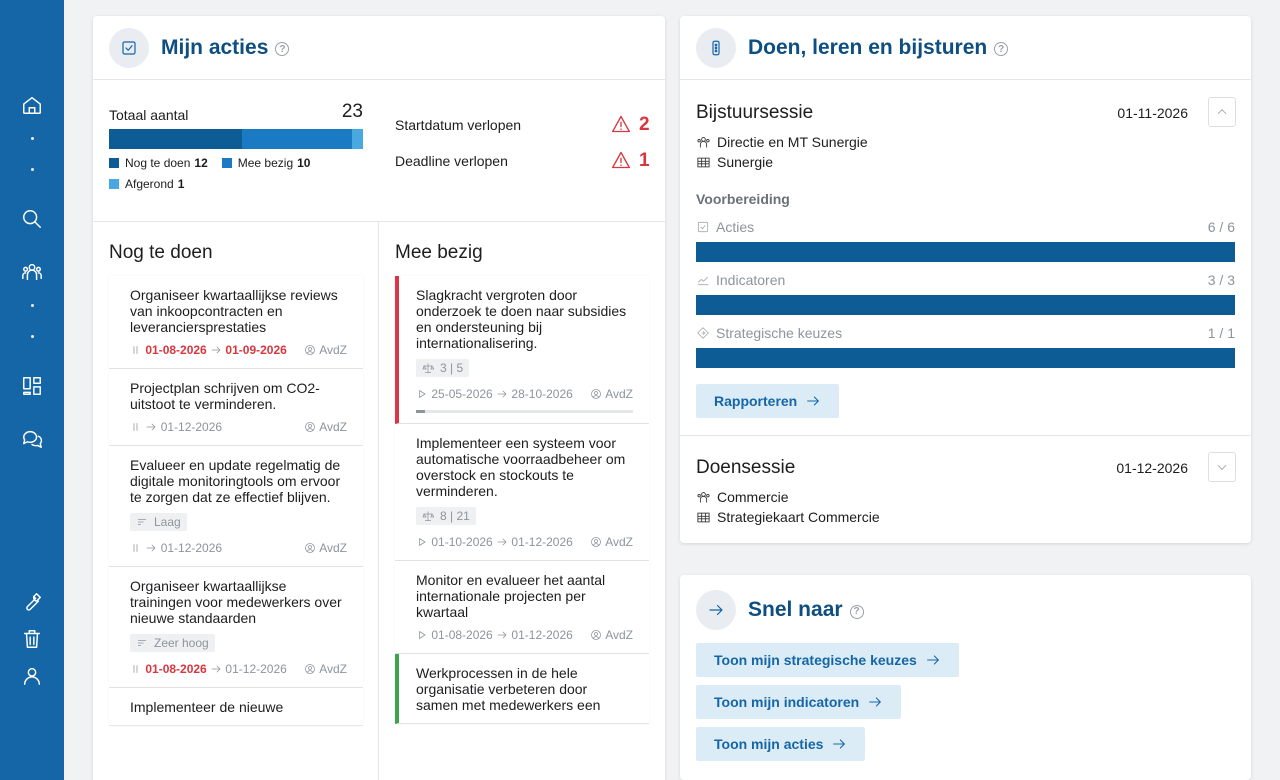 The width and height of the screenshot is (1280, 780). What do you see at coordinates (217, 427) in the screenshot?
I see `task-dates: 01-12-2026` at bounding box center [217, 427].